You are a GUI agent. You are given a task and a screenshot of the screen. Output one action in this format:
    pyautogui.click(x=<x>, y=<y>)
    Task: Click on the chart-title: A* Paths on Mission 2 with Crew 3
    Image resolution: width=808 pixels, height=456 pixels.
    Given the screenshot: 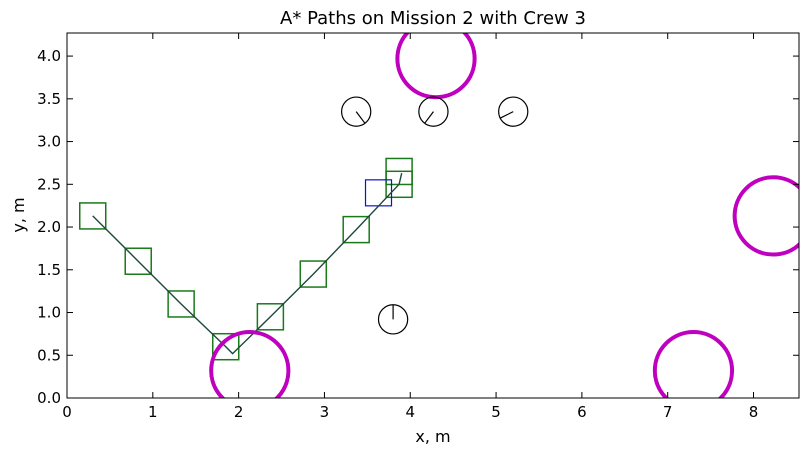 What is the action you would take?
    pyautogui.click(x=433, y=18)
    